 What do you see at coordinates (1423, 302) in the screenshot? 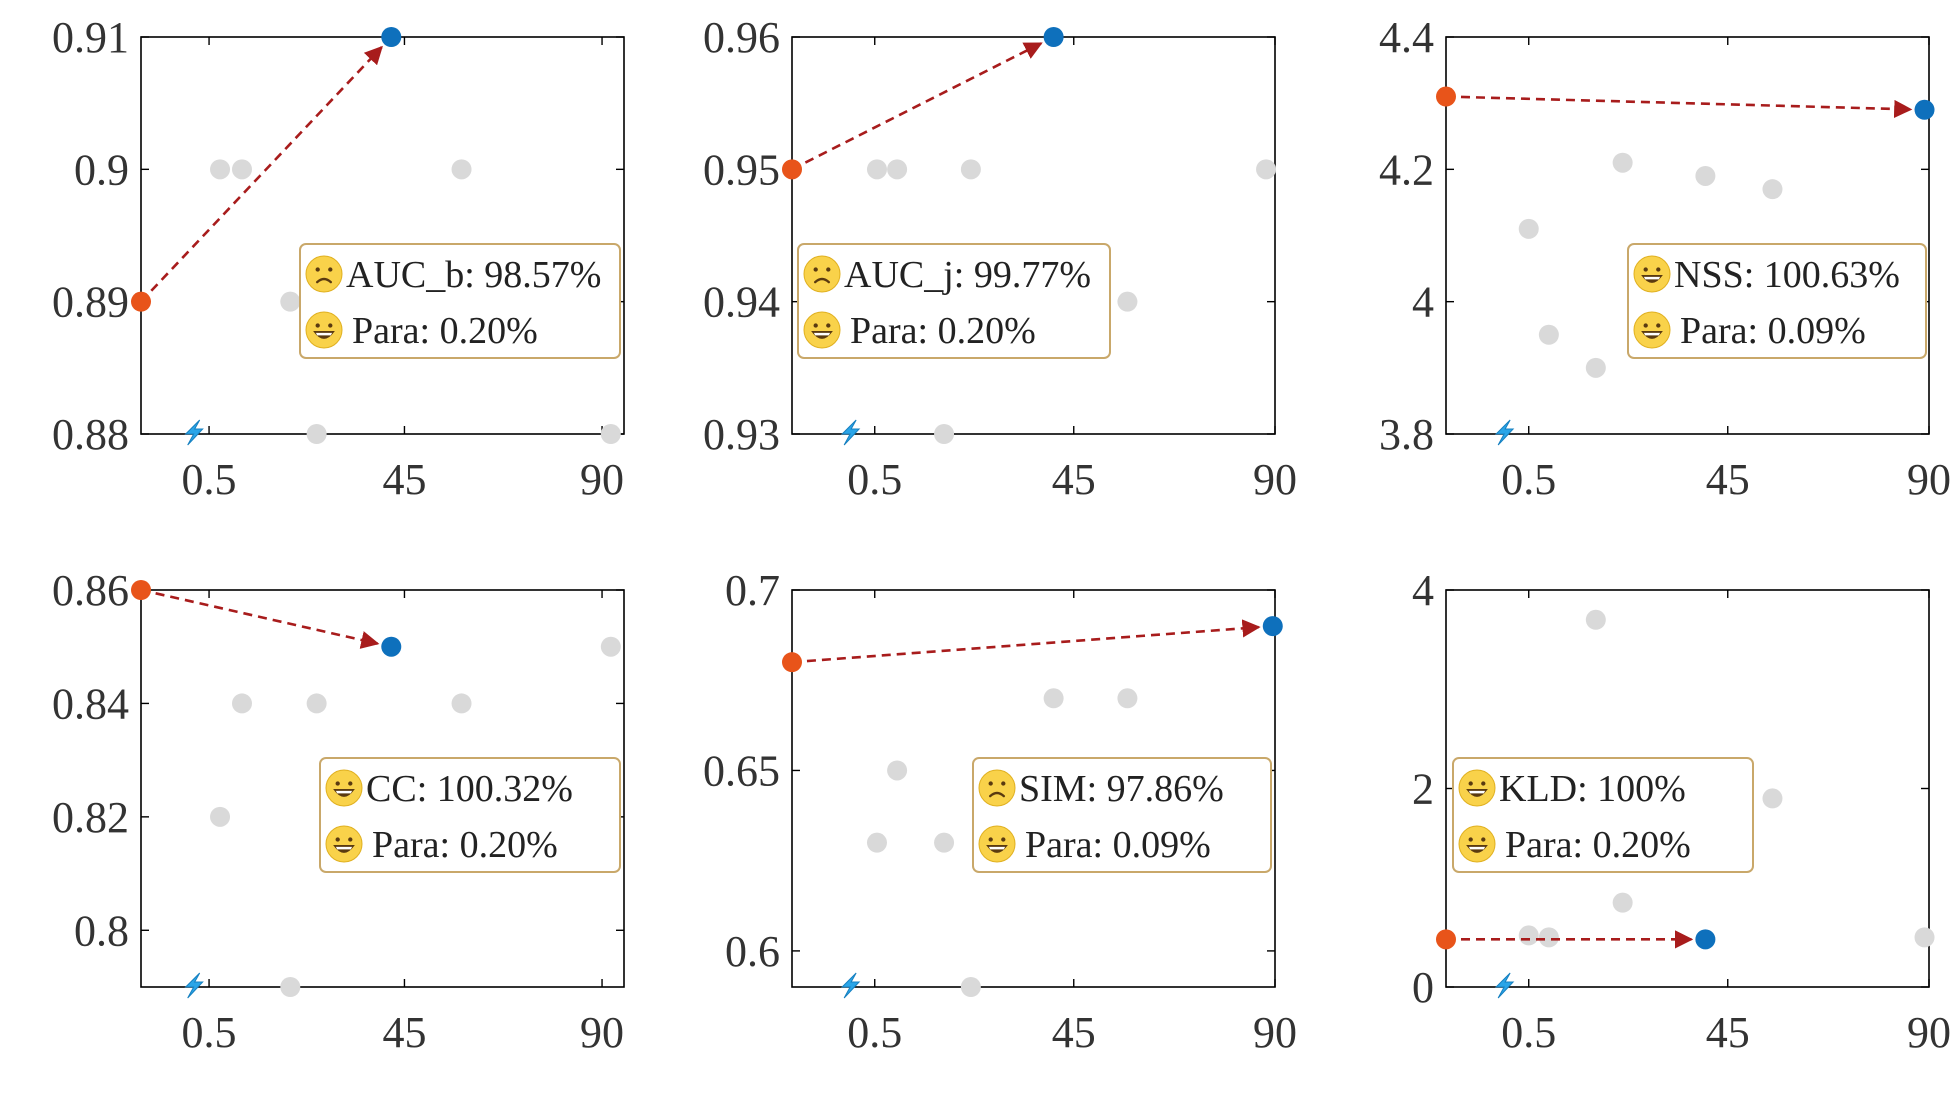
I see `y-tick-label: 4` at bounding box center [1423, 302].